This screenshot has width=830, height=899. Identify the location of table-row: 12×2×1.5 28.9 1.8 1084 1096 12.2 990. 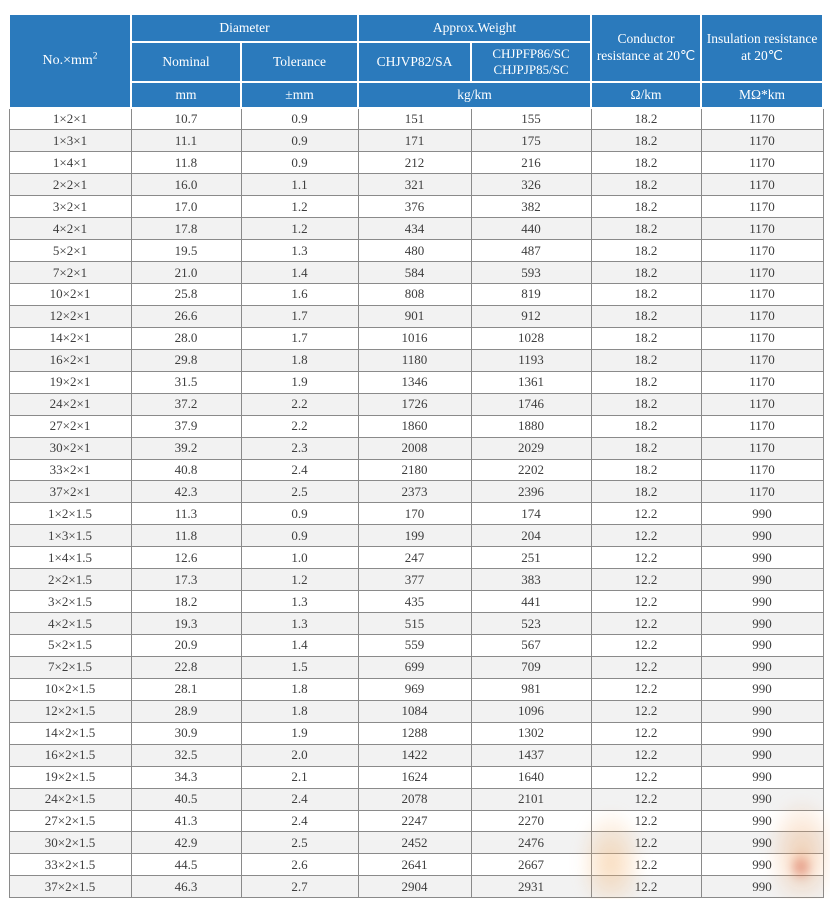
(416, 711).